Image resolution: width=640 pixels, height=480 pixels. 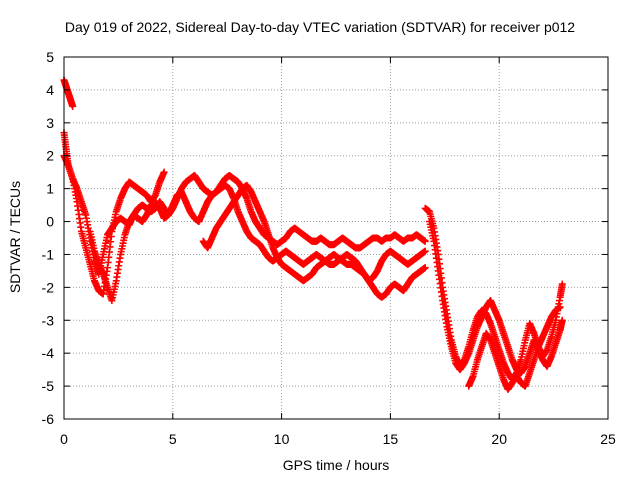 What do you see at coordinates (514, 348) in the screenshot?
I see `series-track-h` at bounding box center [514, 348].